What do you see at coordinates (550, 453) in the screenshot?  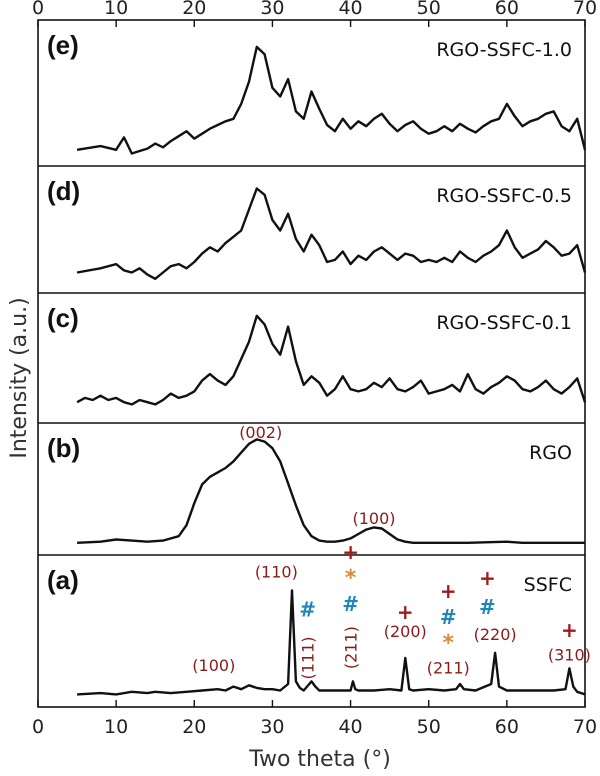 I see `sample-name-label: RGO` at bounding box center [550, 453].